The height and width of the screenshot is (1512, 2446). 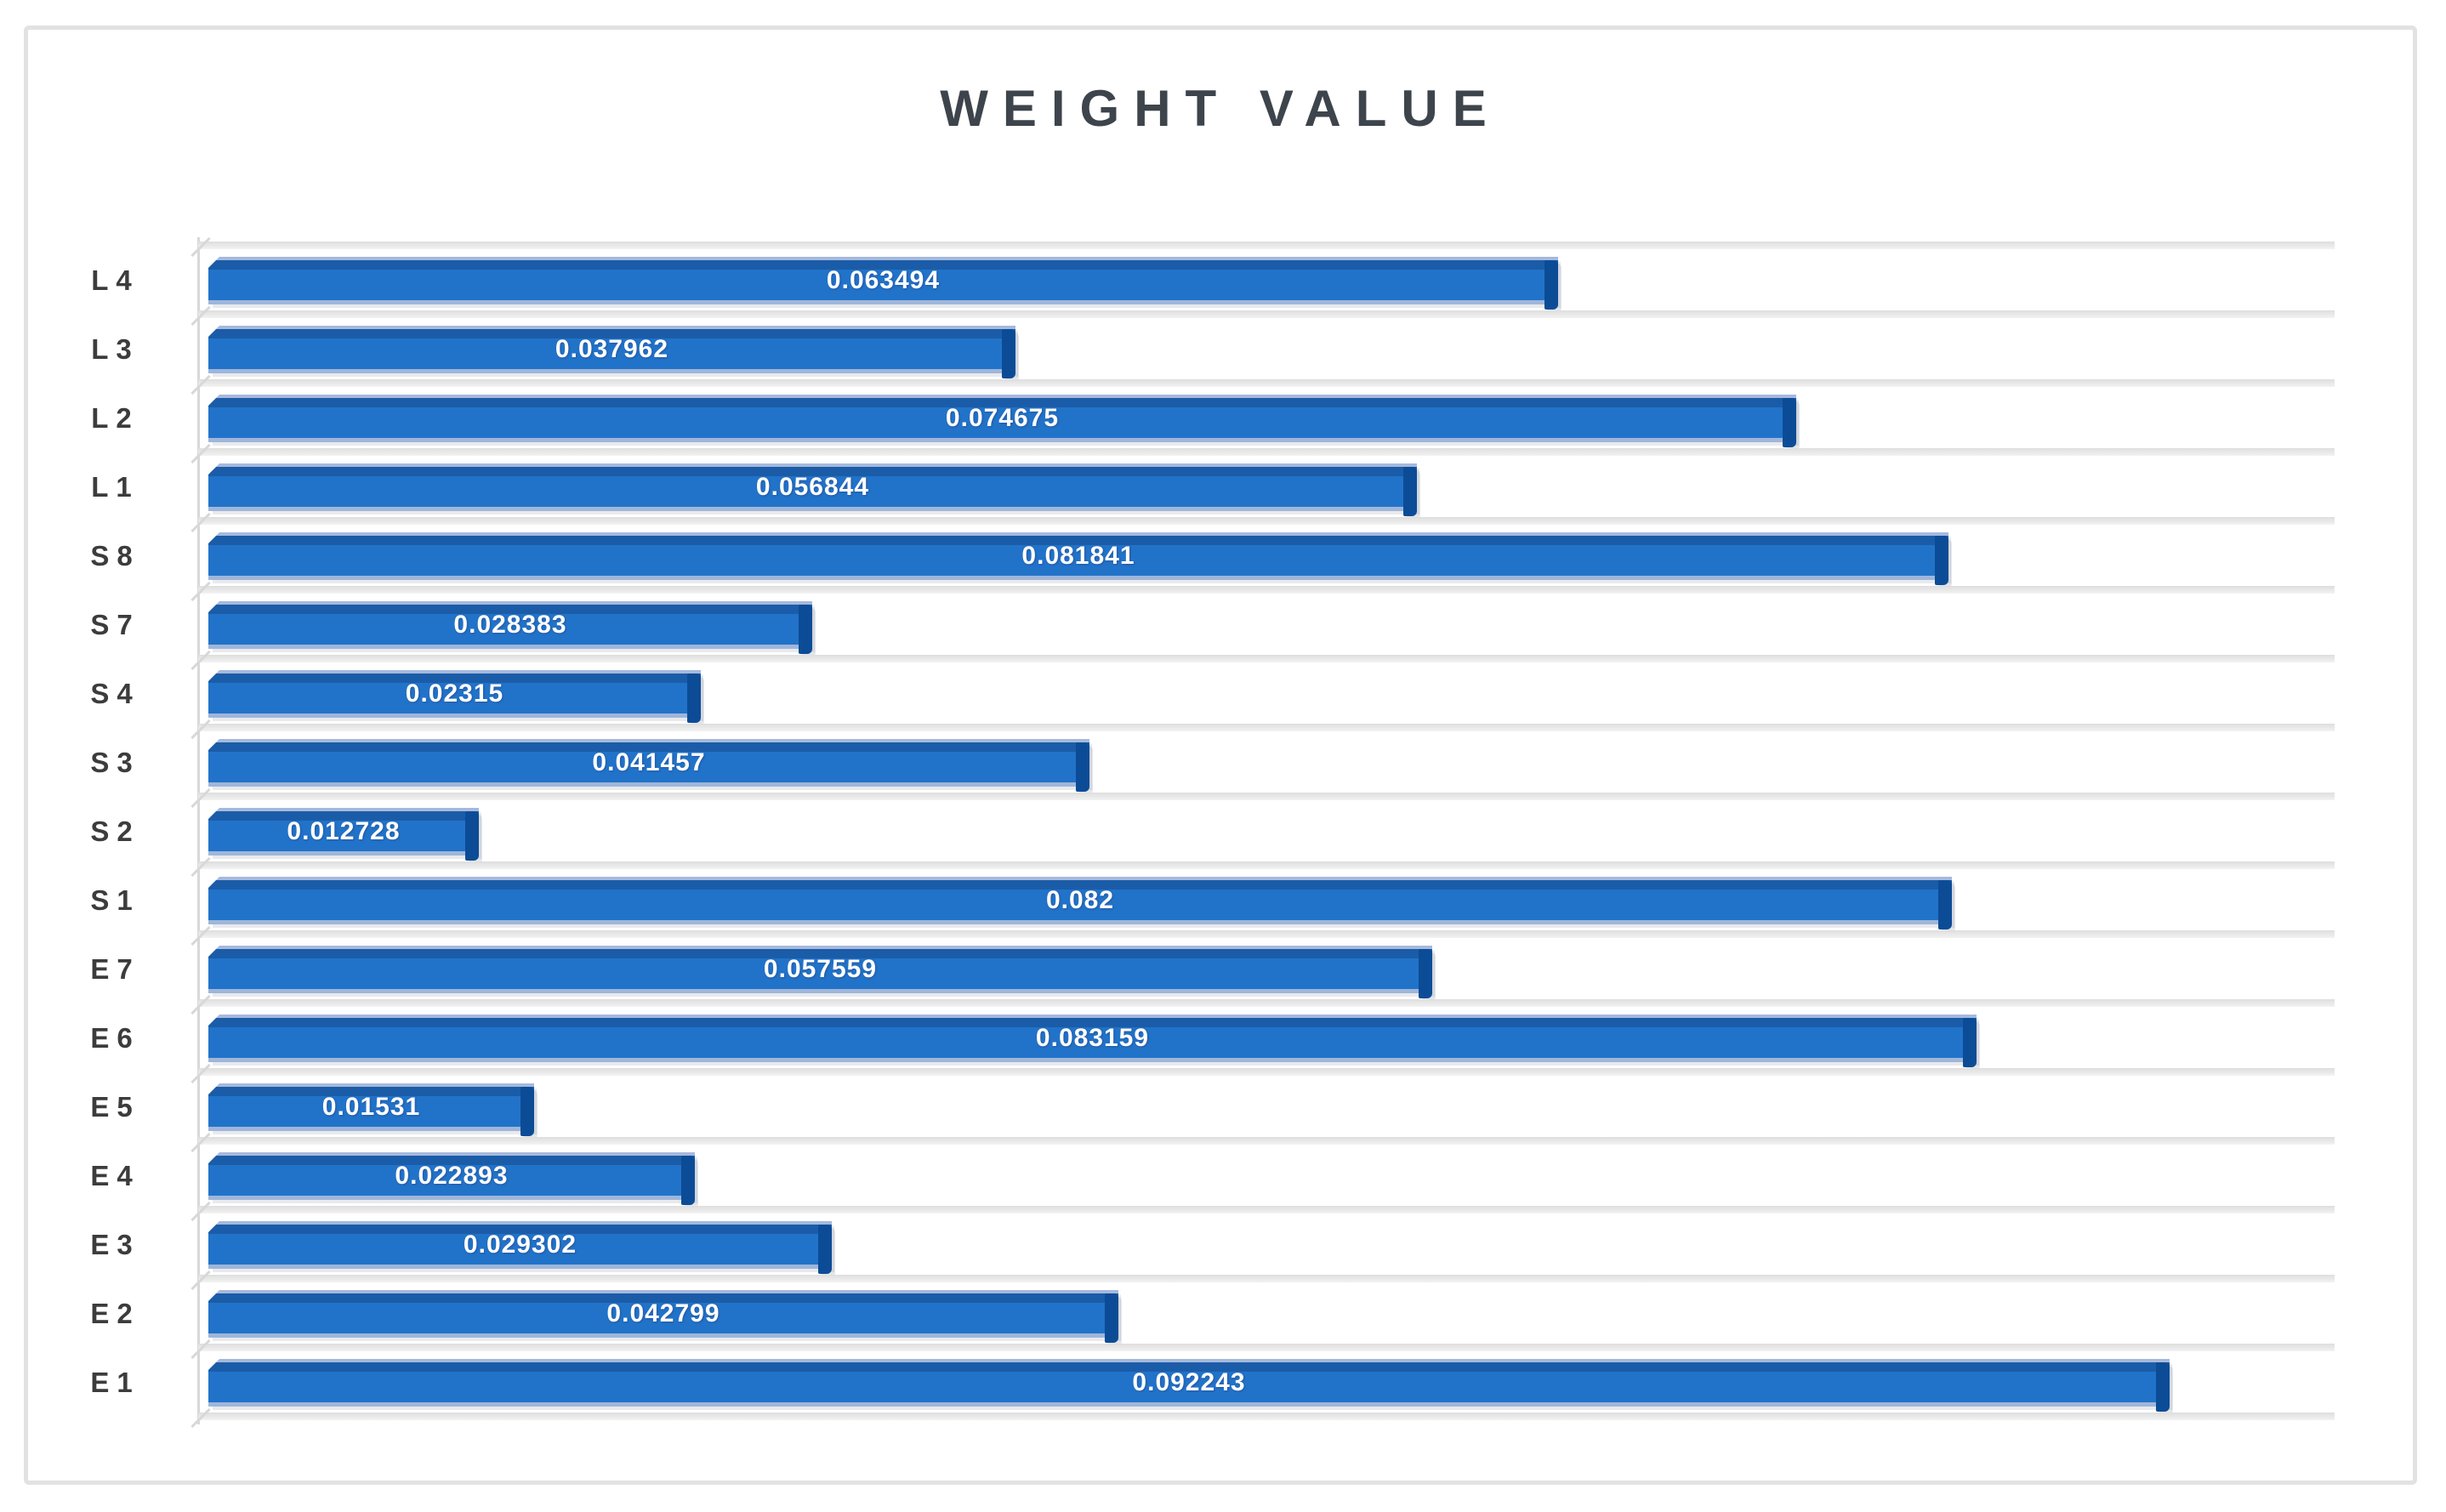 I want to click on value-bar: 0.028383, so click(x=510, y=627).